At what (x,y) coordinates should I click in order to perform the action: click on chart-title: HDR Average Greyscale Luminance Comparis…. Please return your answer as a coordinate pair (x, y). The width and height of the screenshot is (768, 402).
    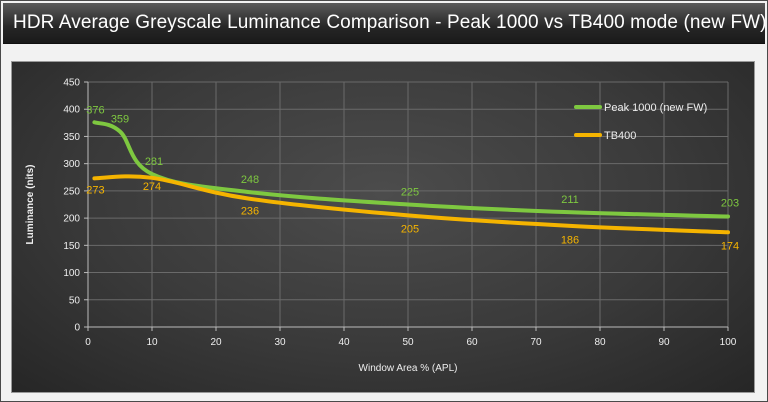
    Looking at the image, I should click on (390, 22).